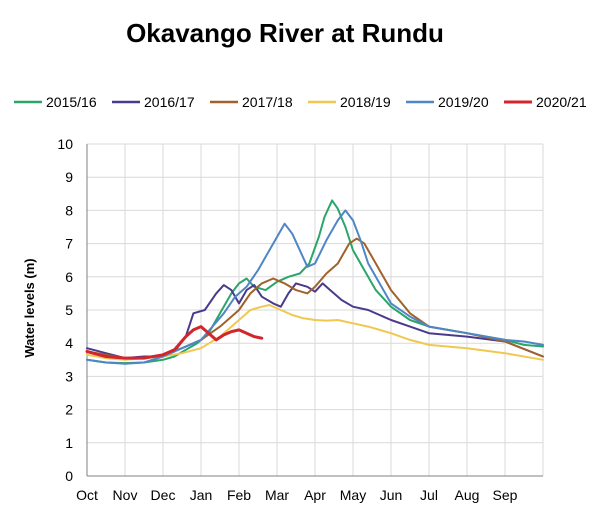 The width and height of the screenshot is (600, 528). Describe the element at coordinates (69, 210) in the screenshot. I see `y-tick-label: 8` at that location.